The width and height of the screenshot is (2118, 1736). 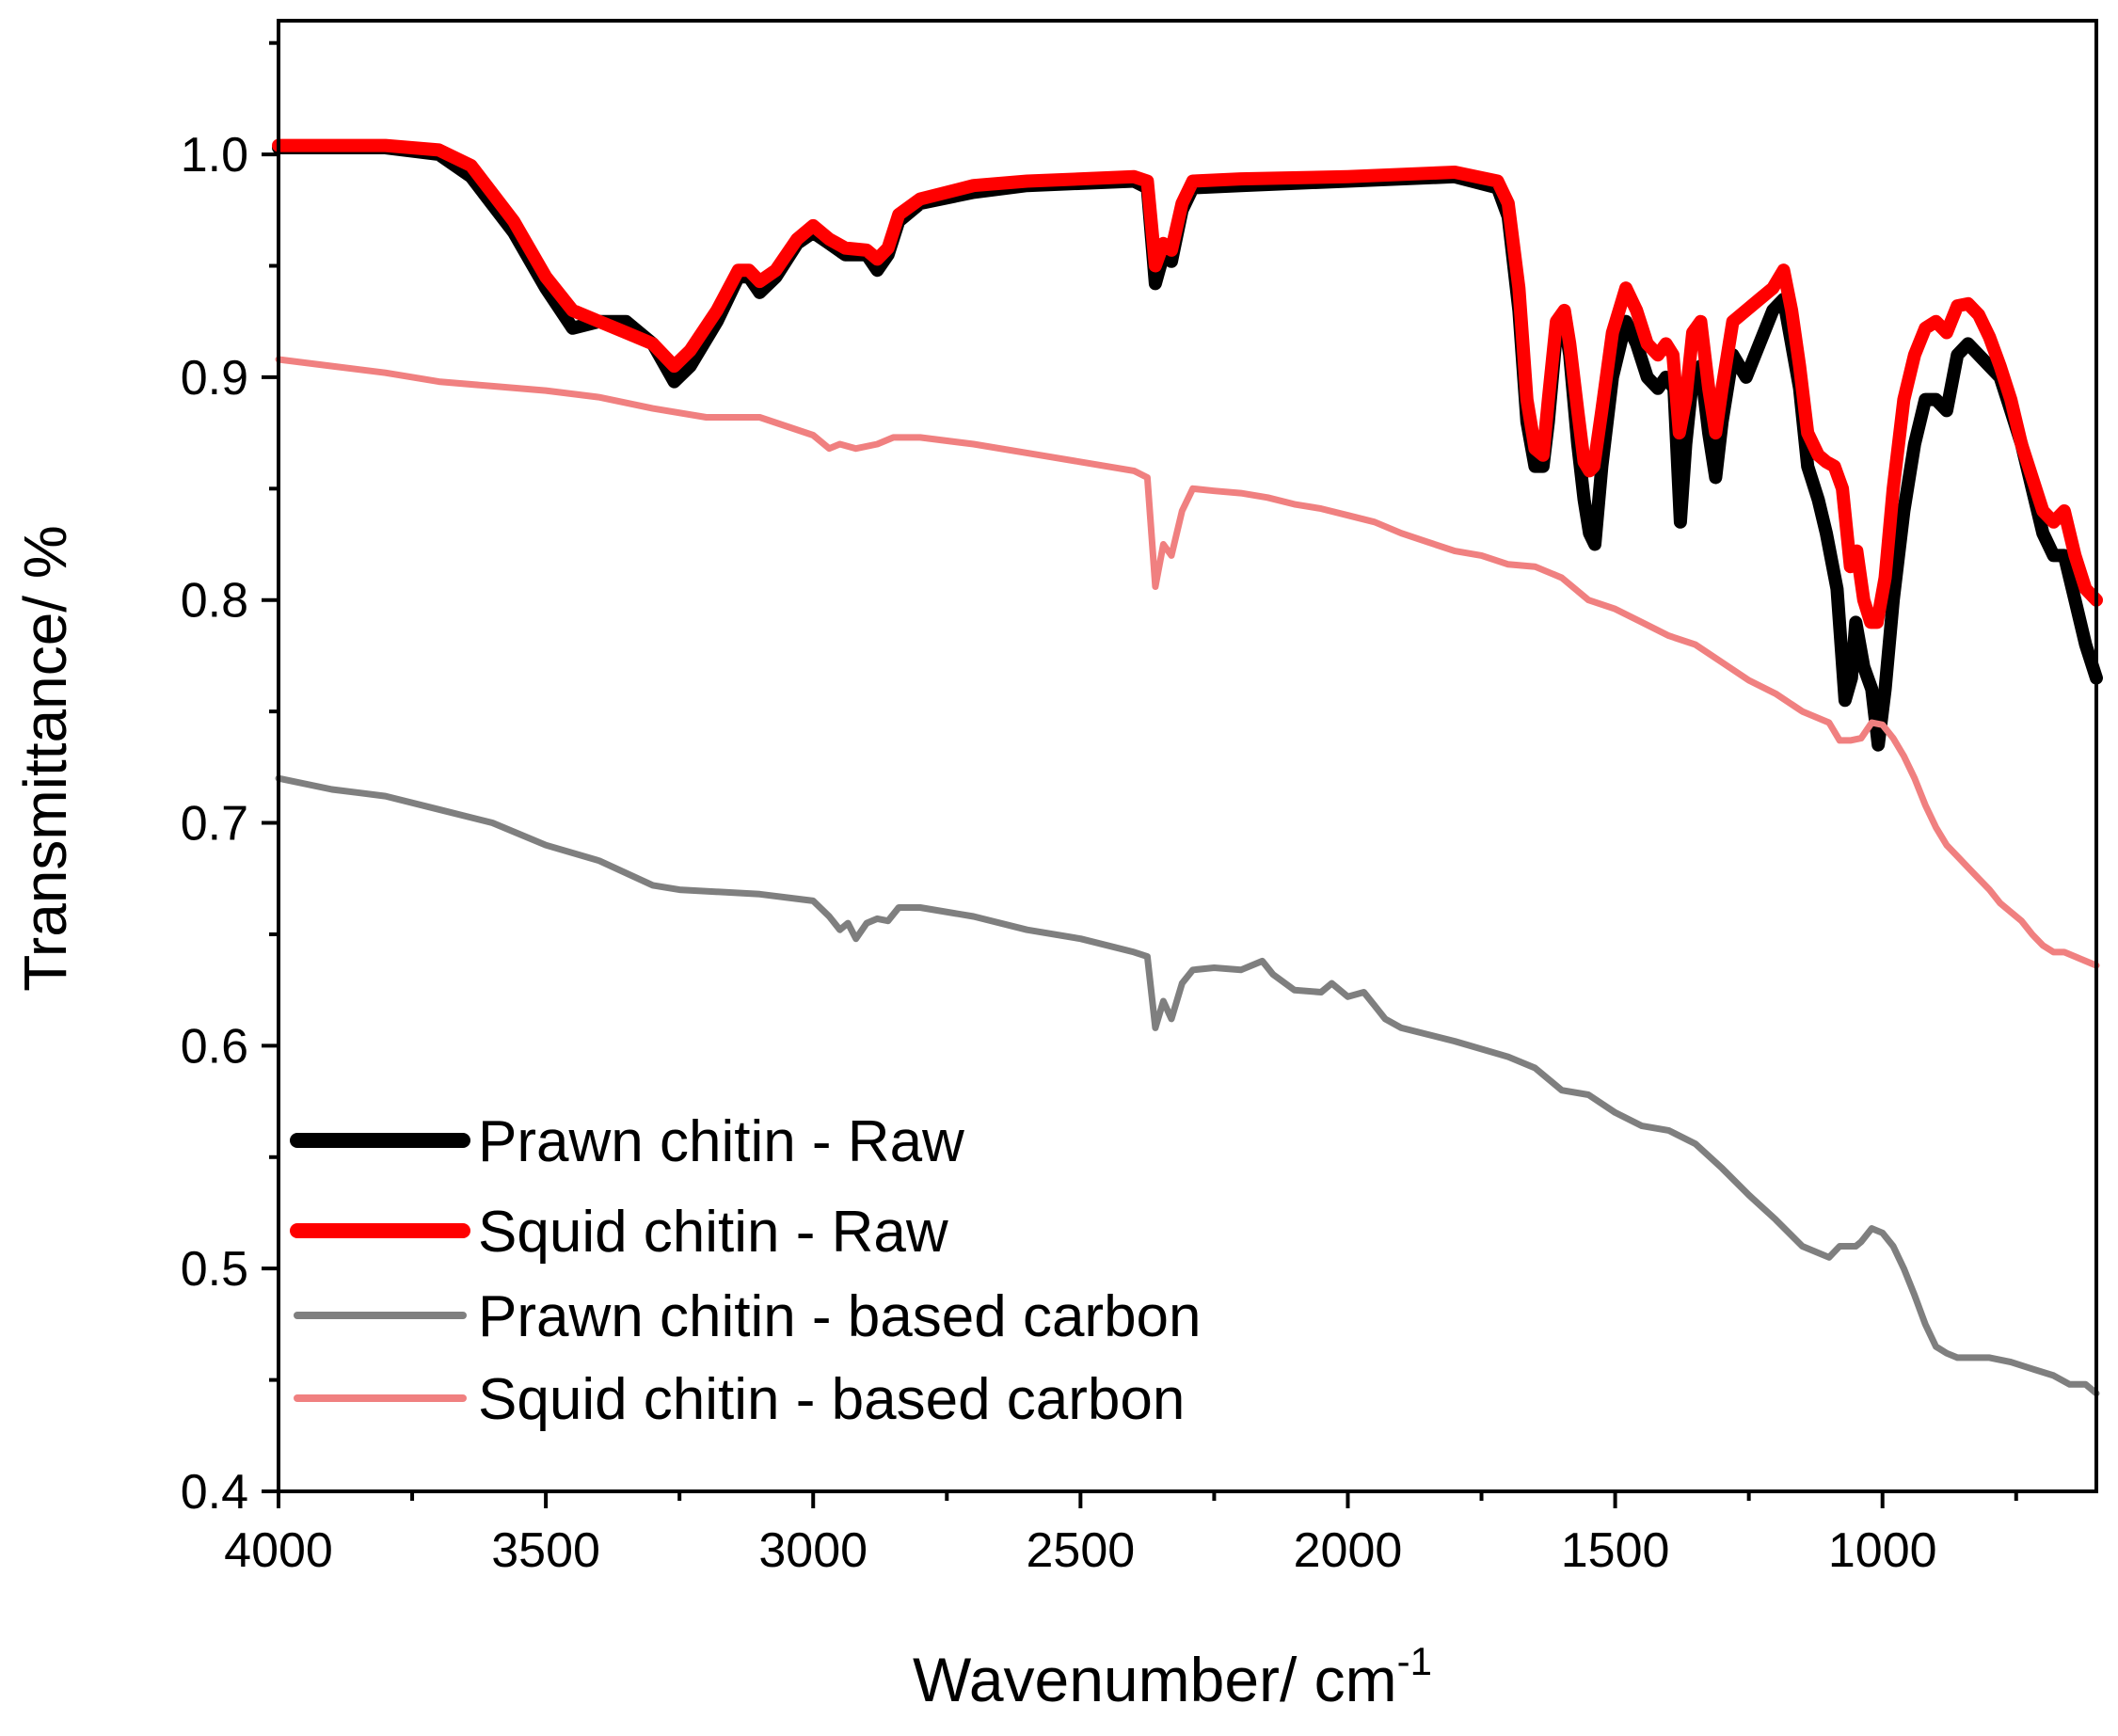 What do you see at coordinates (214, 378) in the screenshot?
I see `y-tick-label: 0.9` at bounding box center [214, 378].